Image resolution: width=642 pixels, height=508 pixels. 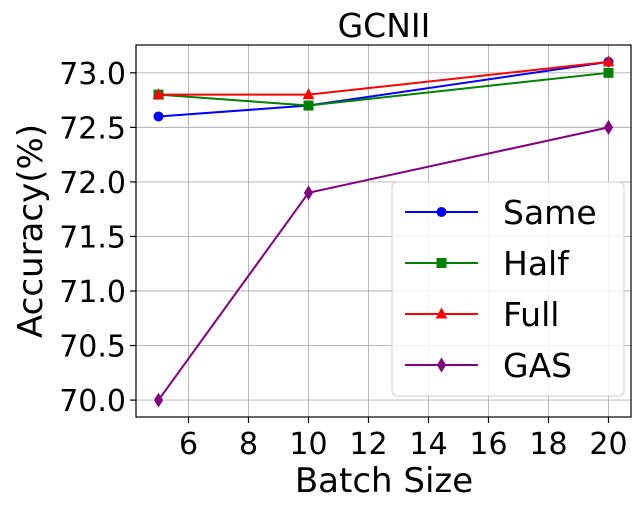 I want to click on legend-label: Same, so click(x=550, y=212).